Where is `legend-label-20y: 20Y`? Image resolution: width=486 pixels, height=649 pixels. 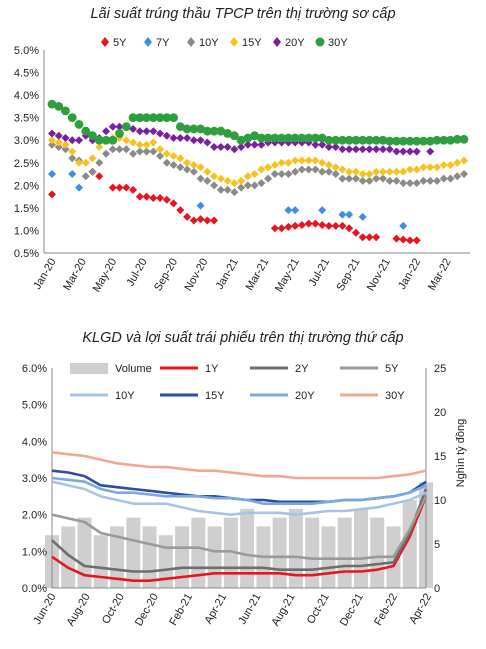 legend-label-20y: 20Y is located at coordinates (305, 396).